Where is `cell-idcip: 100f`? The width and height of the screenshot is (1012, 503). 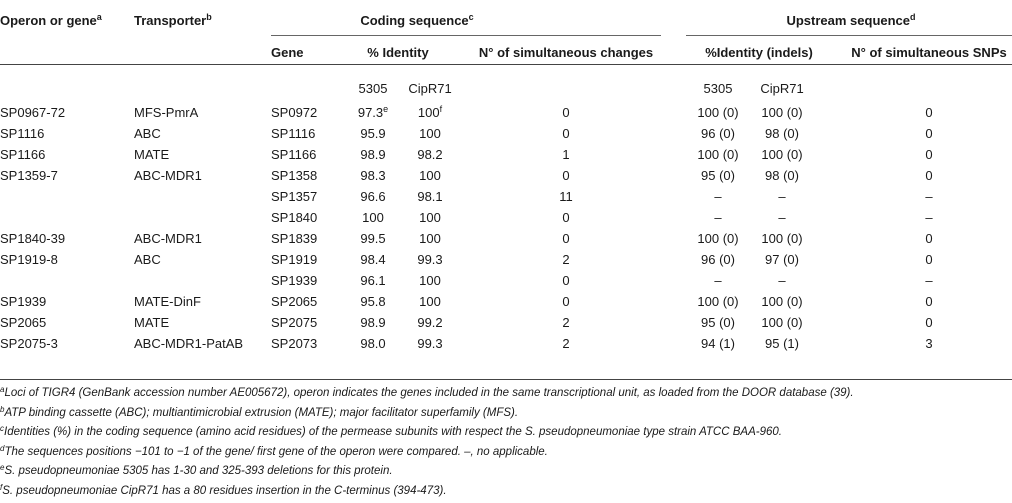
cell-idcip: 100f is located at coordinates (430, 112).